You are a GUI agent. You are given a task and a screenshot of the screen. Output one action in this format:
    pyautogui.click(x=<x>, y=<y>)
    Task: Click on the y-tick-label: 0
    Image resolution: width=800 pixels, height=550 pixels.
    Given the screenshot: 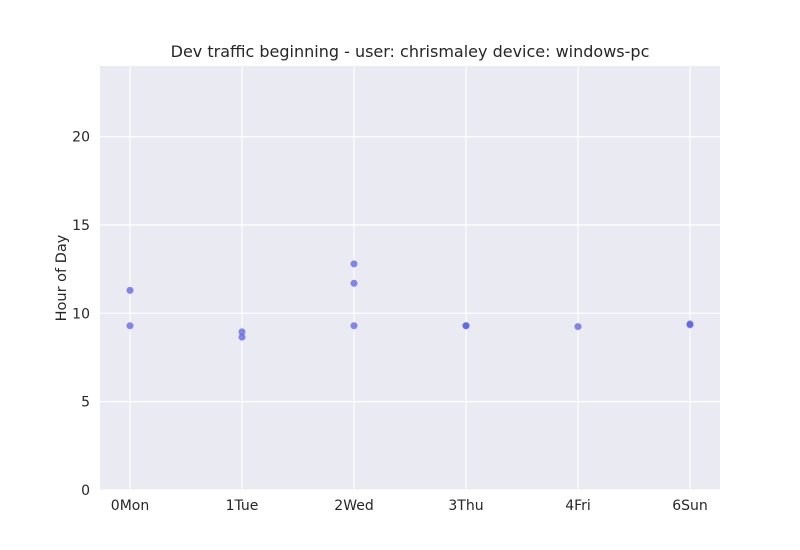 What is the action you would take?
    pyautogui.click(x=85, y=491)
    